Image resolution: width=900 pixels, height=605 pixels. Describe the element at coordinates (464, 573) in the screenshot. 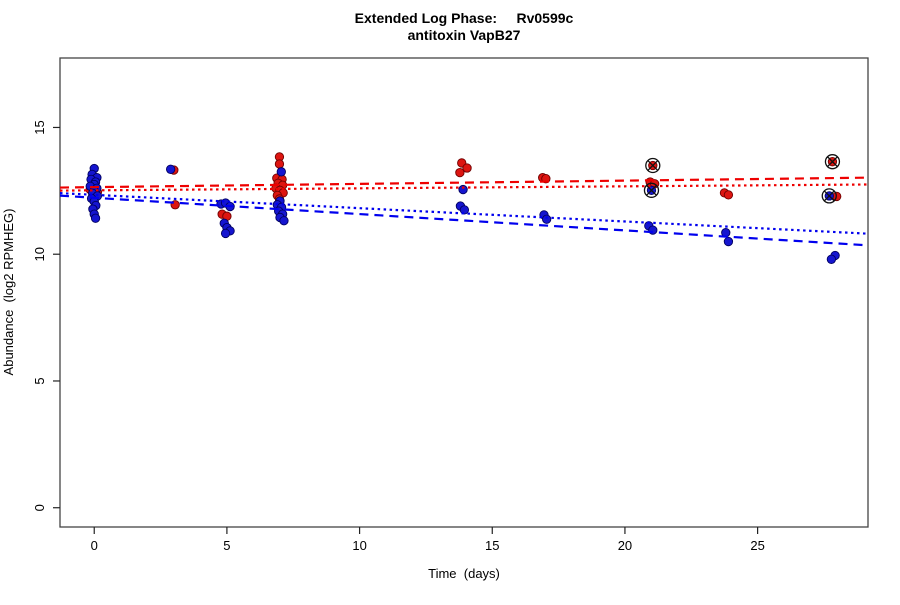

I see `x-axis-title: Time (days)` at that location.